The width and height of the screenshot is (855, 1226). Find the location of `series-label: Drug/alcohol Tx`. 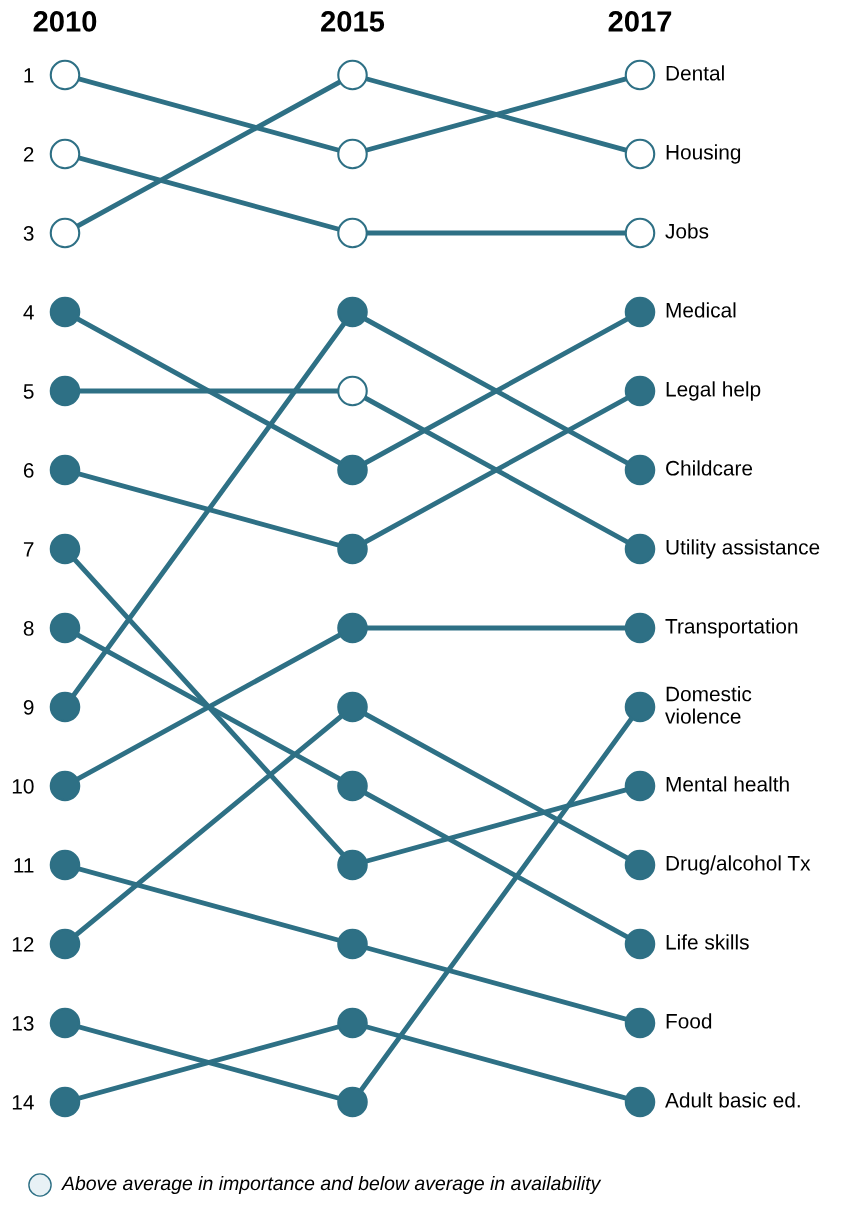

series-label: Drug/alcohol Tx is located at coordinates (738, 865).